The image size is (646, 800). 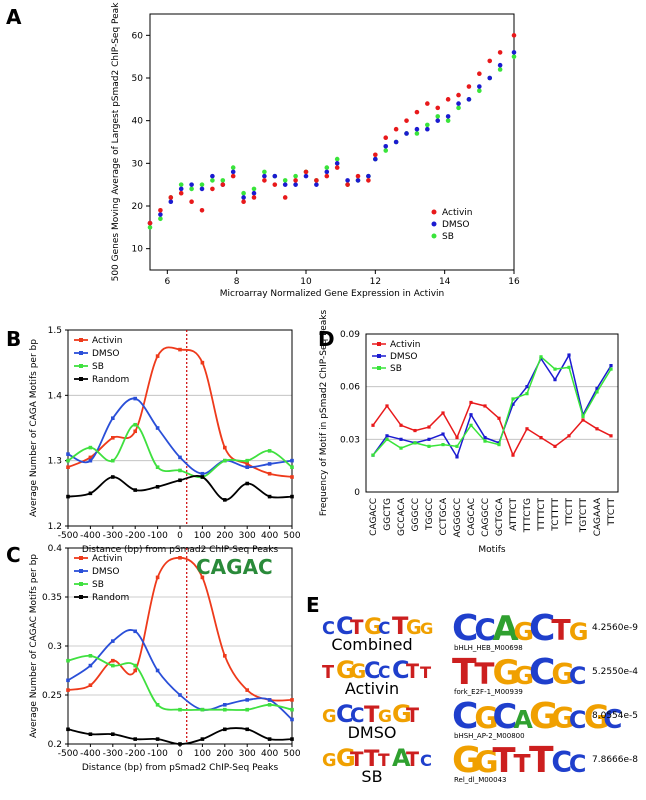 I want to click on chart-c-y-tick-label: 0.35, so click(x=52, y=598).